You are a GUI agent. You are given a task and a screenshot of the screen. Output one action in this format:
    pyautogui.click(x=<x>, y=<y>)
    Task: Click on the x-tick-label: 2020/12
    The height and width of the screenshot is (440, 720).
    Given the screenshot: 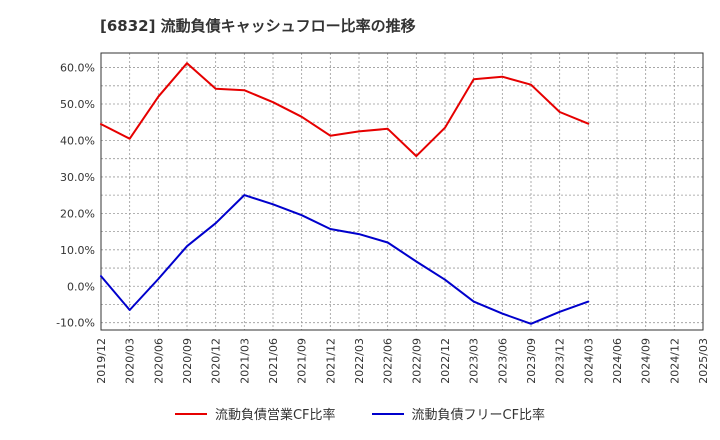 What is the action you would take?
    pyautogui.click(x=216, y=361)
    